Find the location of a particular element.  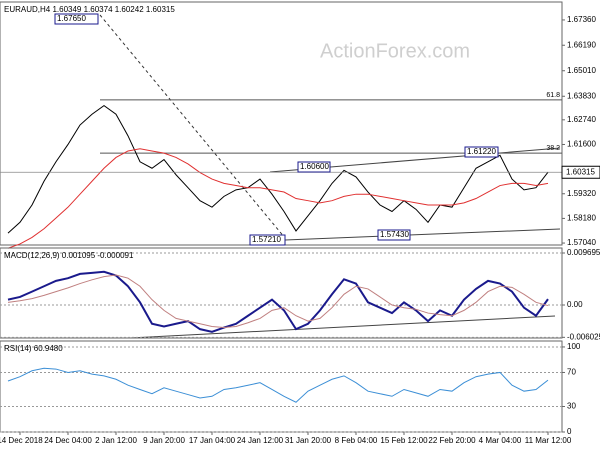

x-tick-label: 8 Feb 04:00 is located at coordinates (356, 440).